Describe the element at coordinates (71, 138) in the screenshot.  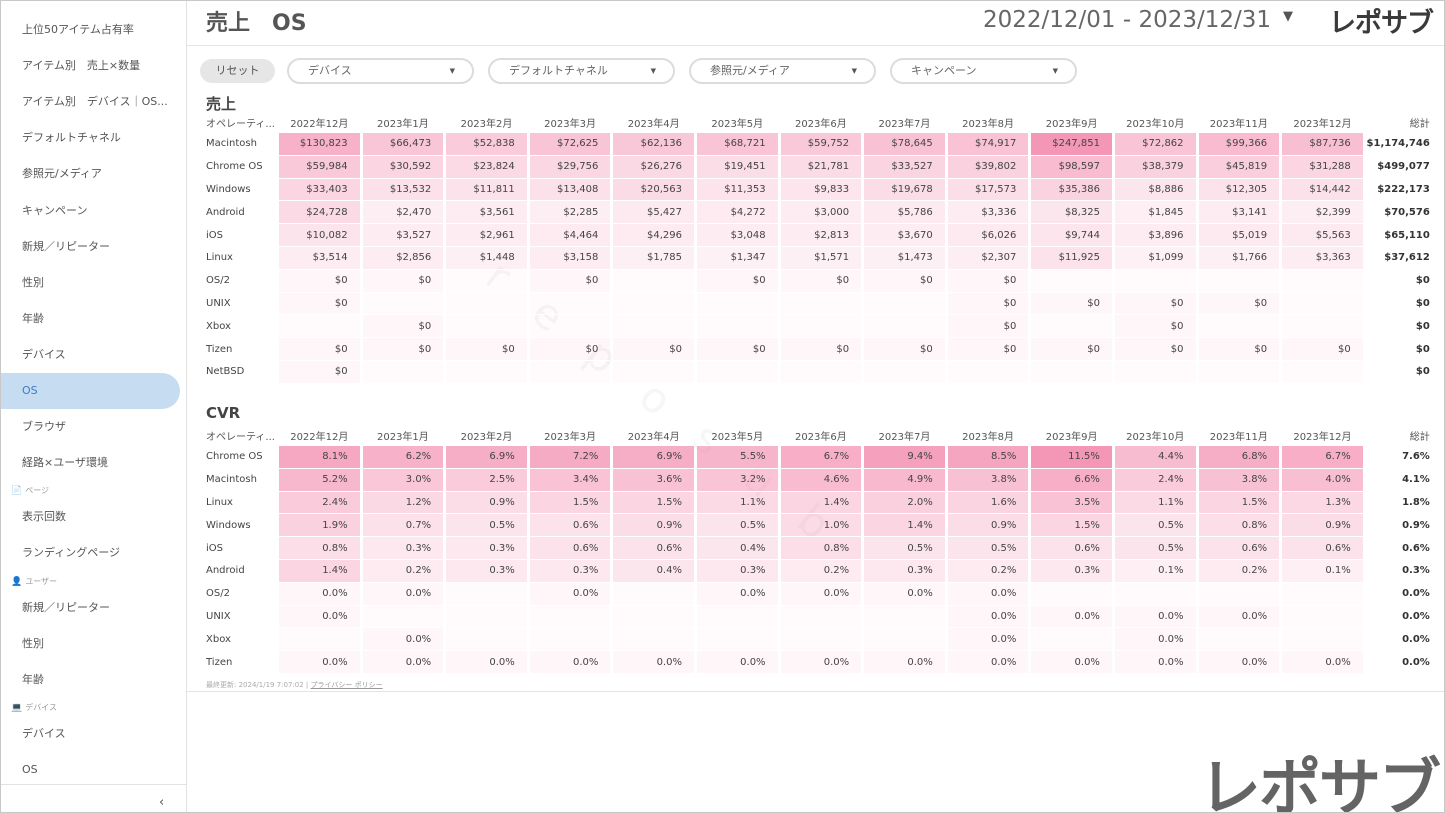
I see `sidebar-item: デフォルトチャネル` at that location.